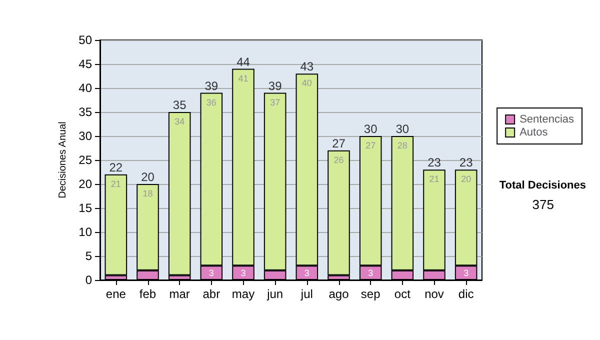 This screenshot has height=340, width=600. Describe the element at coordinates (62, 160) in the screenshot. I see `y-axis-title: Decisiones Anual` at that location.